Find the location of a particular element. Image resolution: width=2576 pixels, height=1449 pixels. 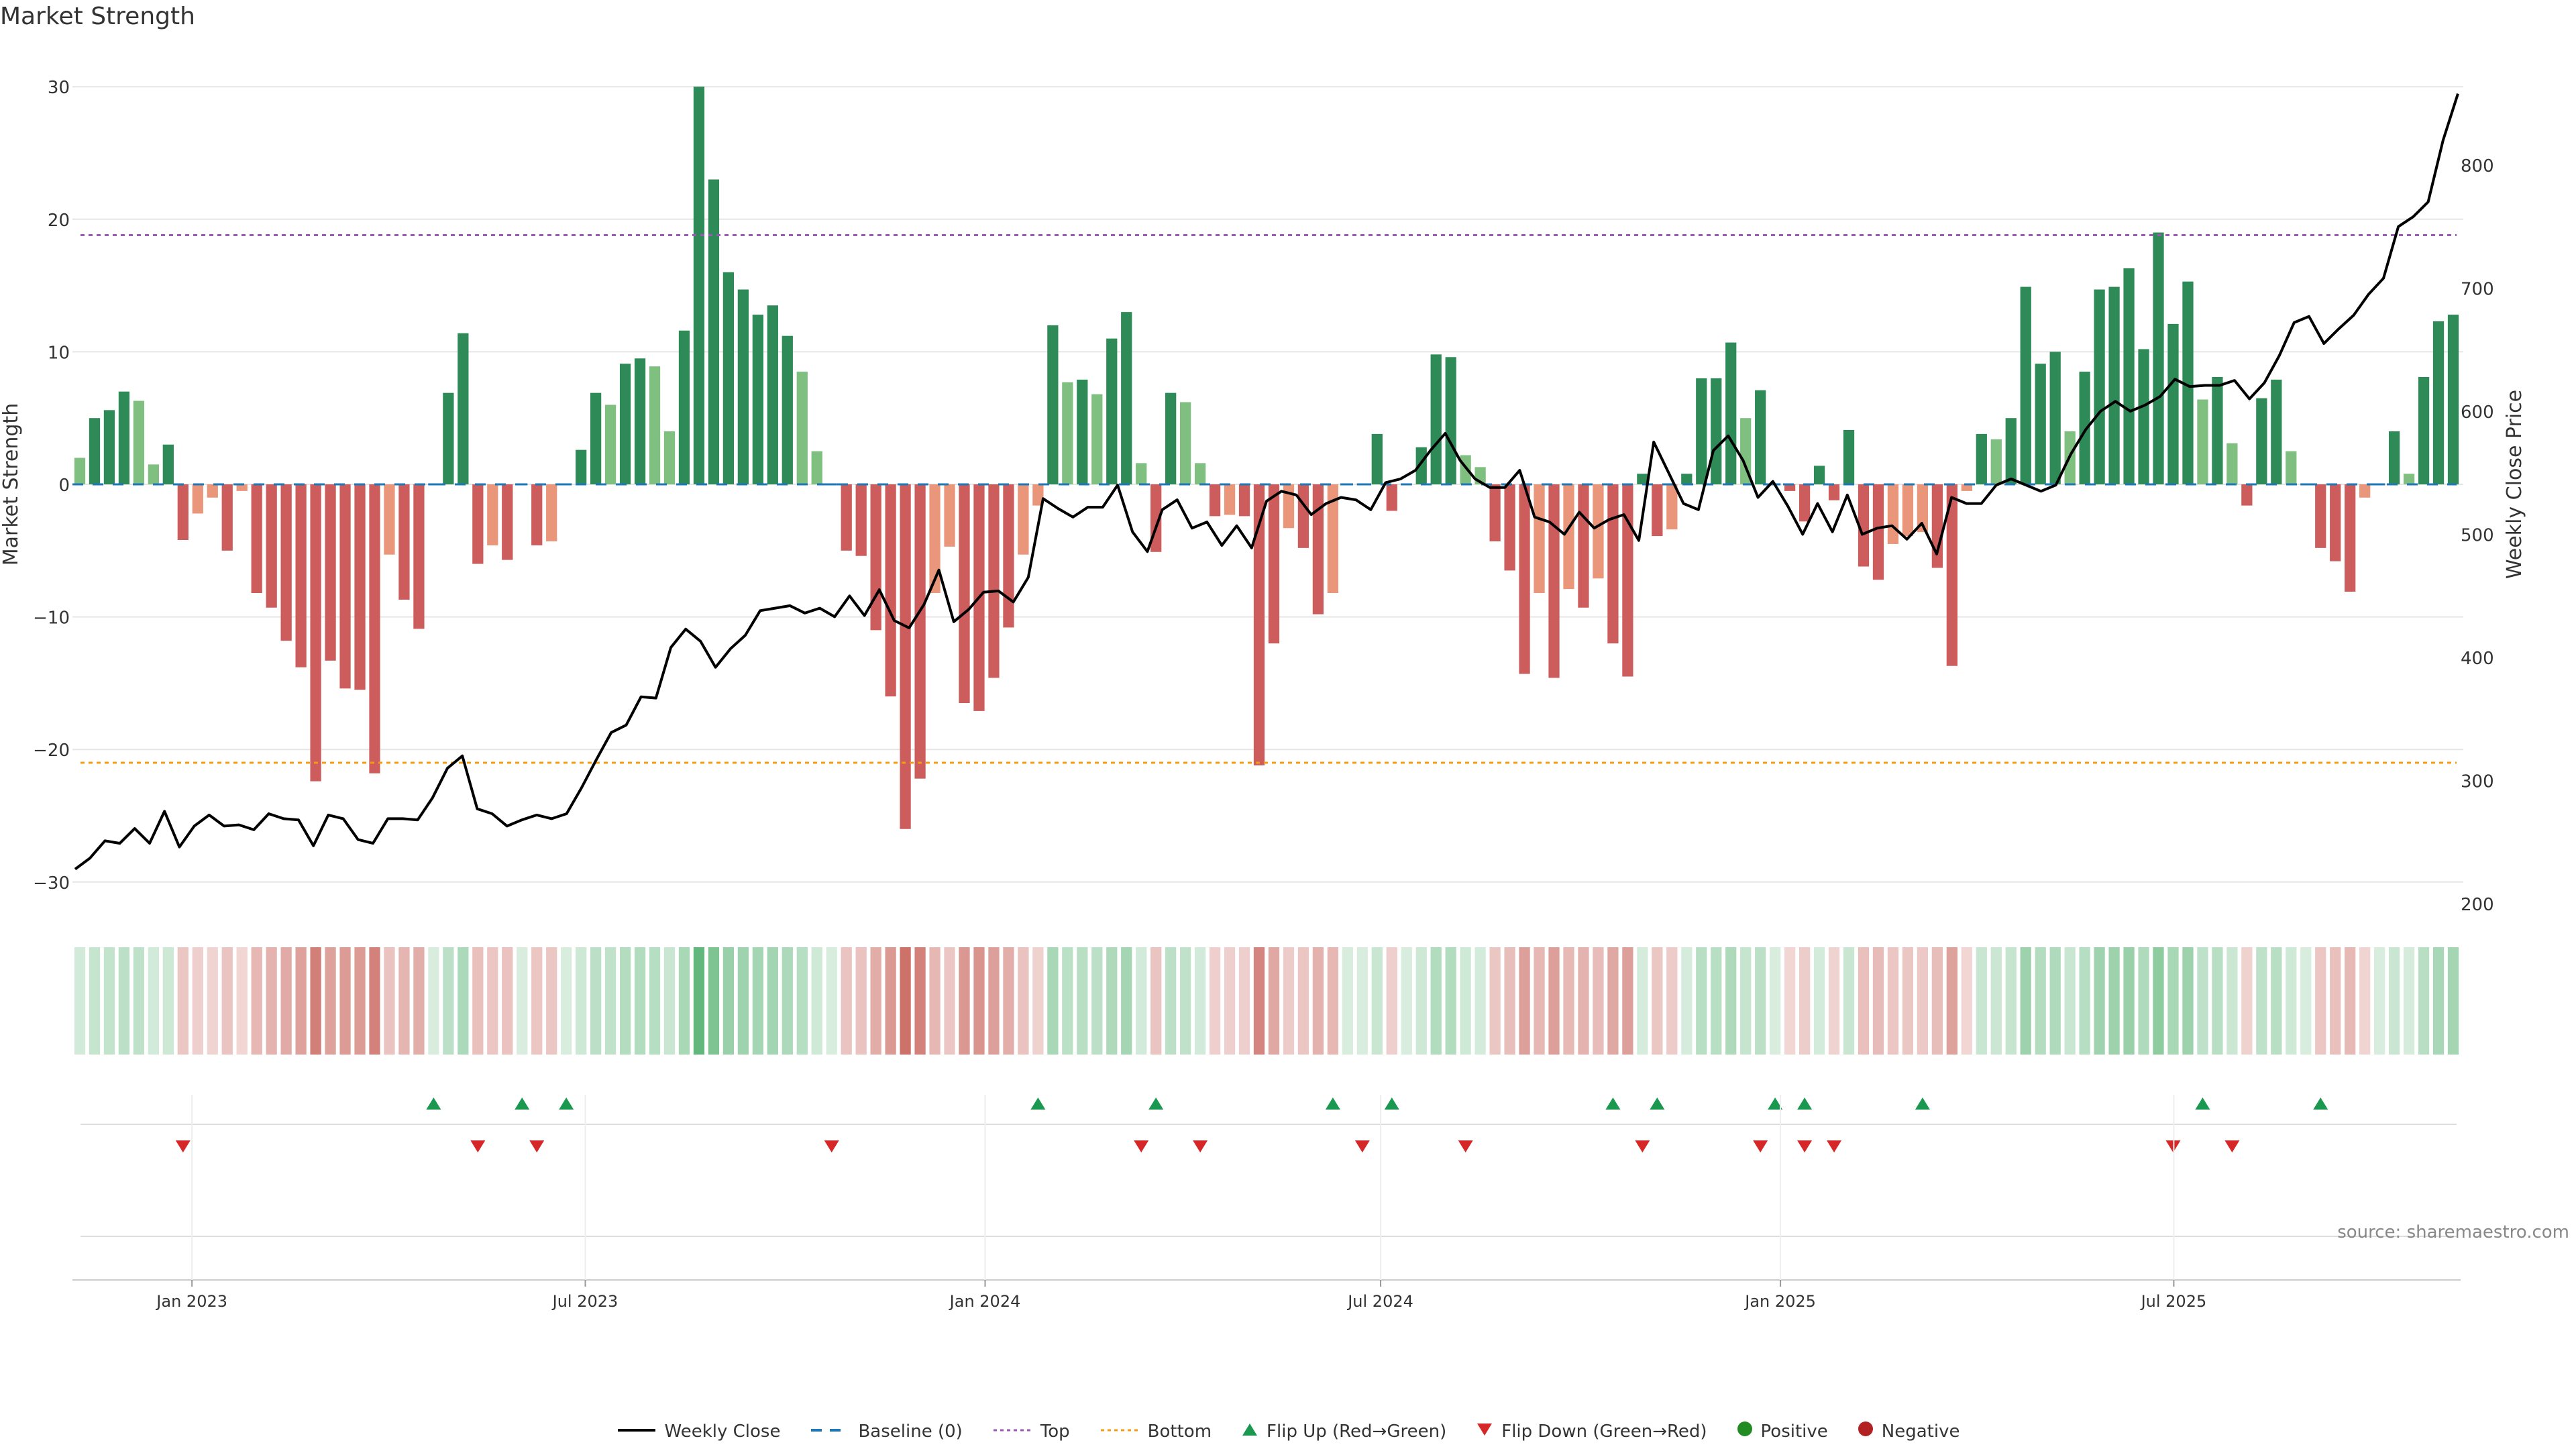

legend-item: Positive is located at coordinates (1782, 1431).